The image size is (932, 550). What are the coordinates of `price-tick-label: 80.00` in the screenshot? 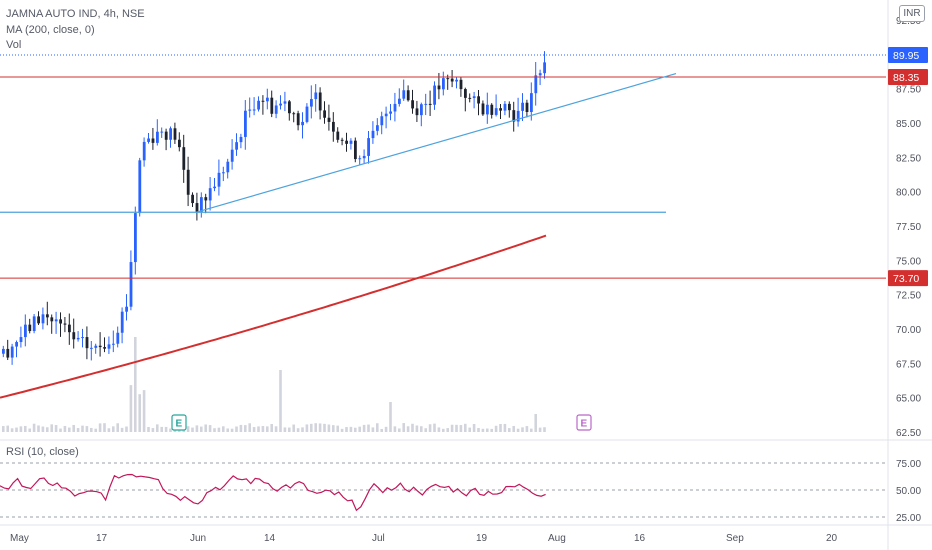 It's located at (908, 193).